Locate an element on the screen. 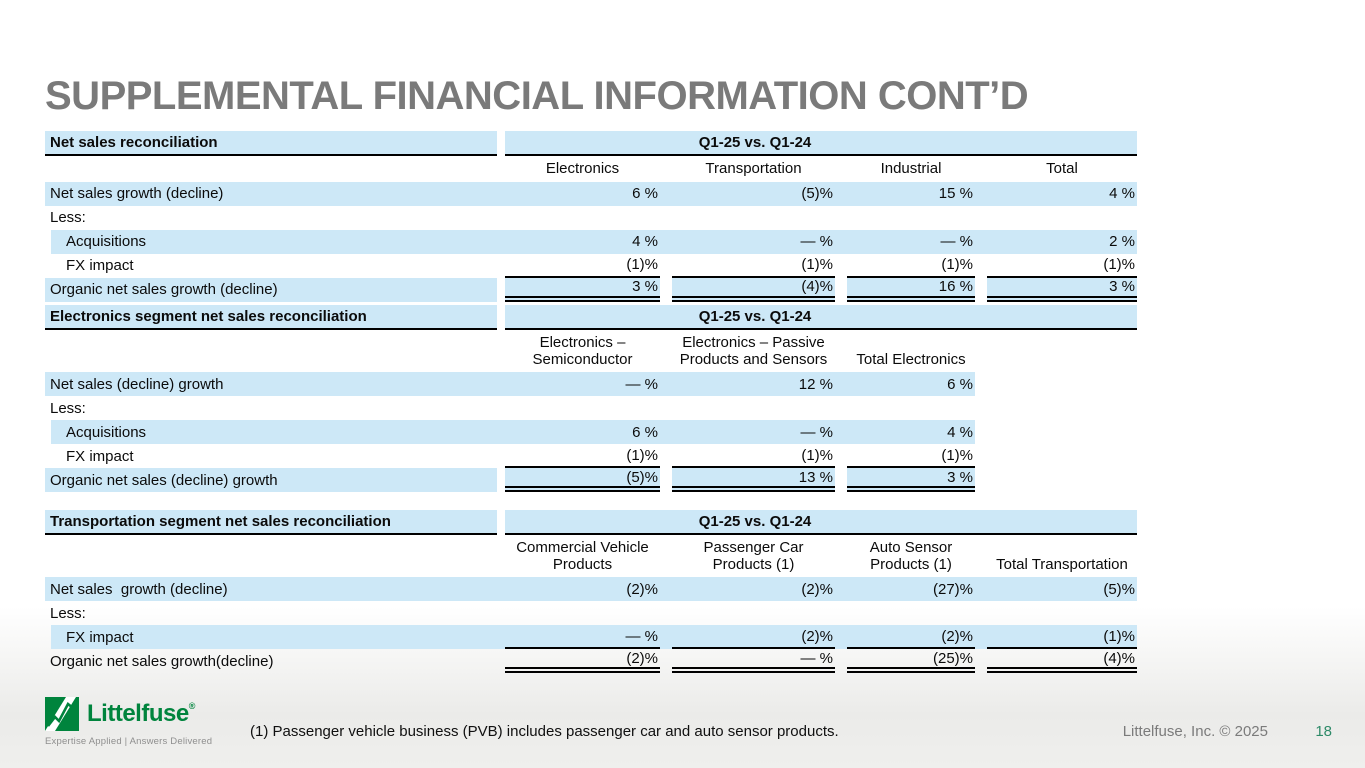  table-row: Net sales growth (decline) 6 % (5)% 15 % 4 % is located at coordinates (591, 193).